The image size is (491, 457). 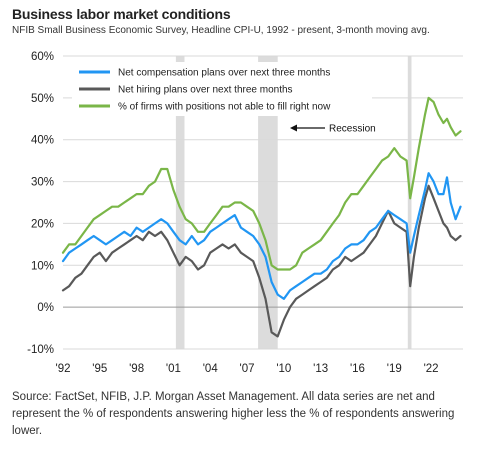 What do you see at coordinates (431, 369) in the screenshot?
I see `x-tick-label: '22` at bounding box center [431, 369].